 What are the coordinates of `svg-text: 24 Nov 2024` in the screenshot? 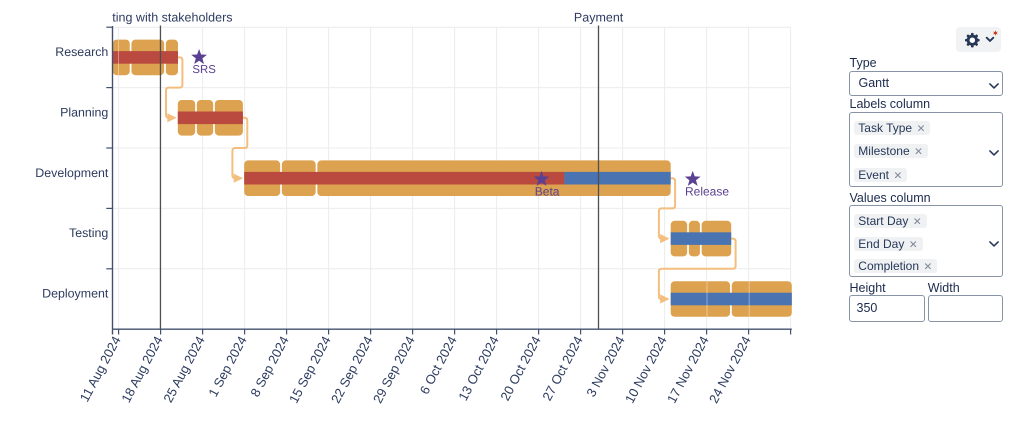 It's located at (730, 370).